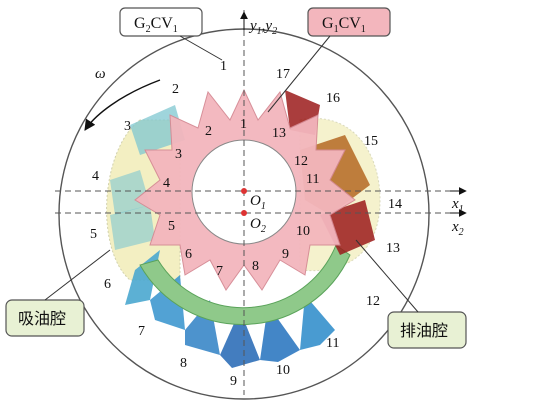  I want to click on svg-text: 17, so click(283, 74).